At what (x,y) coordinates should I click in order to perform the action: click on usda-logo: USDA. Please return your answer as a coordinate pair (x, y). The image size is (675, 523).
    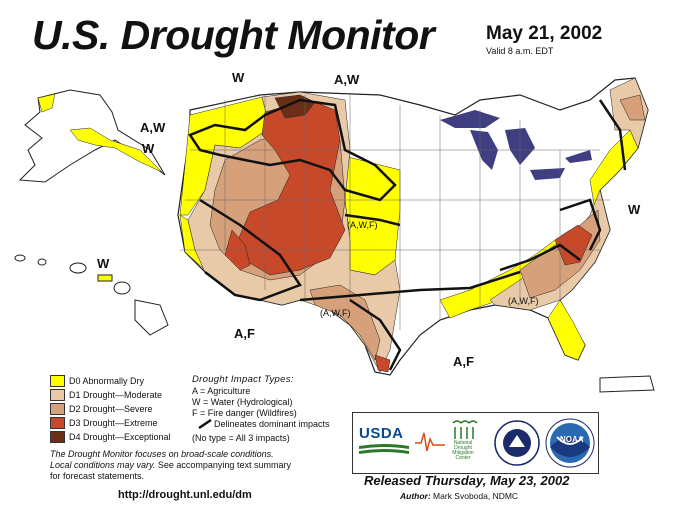
    Looking at the image, I should click on (384, 443).